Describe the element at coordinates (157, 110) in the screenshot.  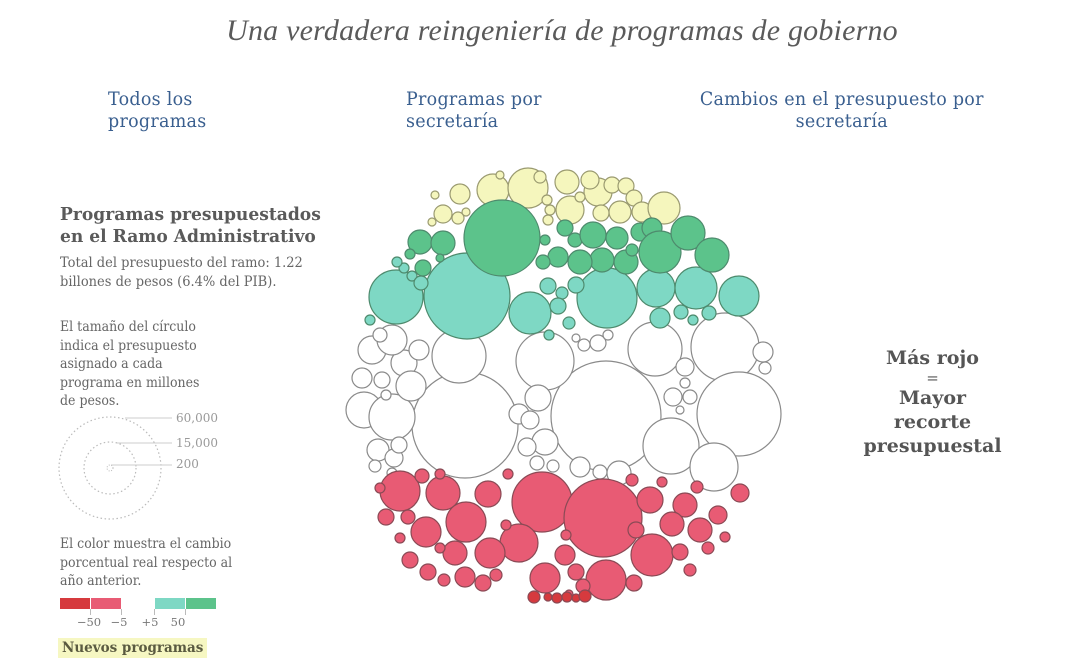
I see `tab-all-programs: Todos los programas` at that location.